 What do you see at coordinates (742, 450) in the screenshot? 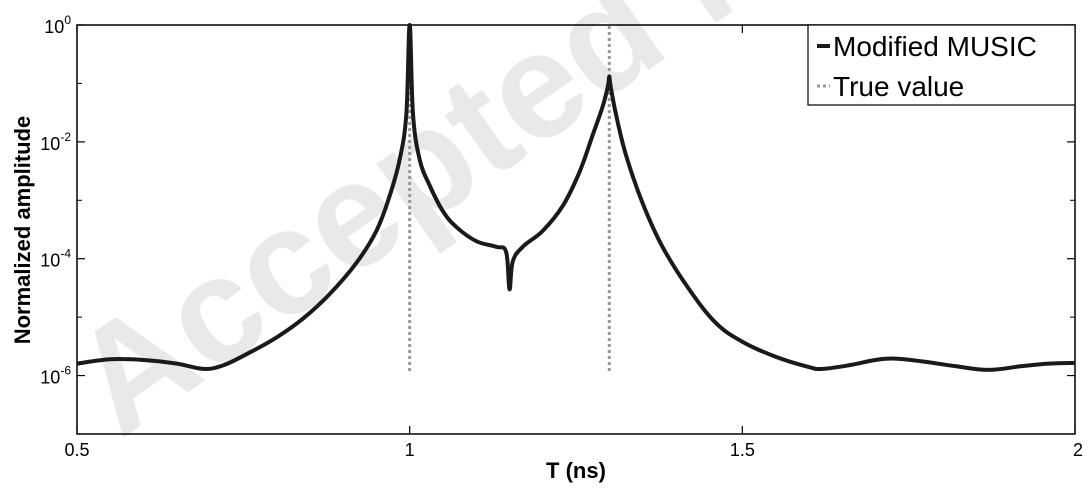
I see `x-tick-label: 1.5` at bounding box center [742, 450].